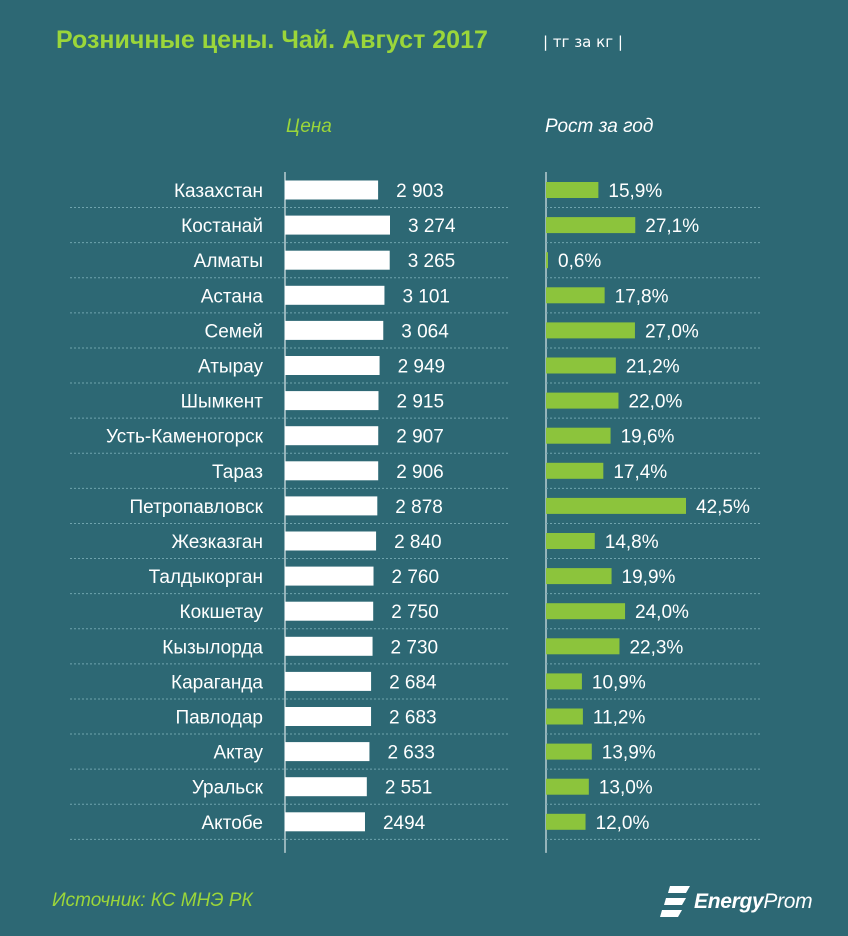 The image size is (848, 936). What do you see at coordinates (222, 402) in the screenshot?
I see `category-label: Шымкент` at bounding box center [222, 402].